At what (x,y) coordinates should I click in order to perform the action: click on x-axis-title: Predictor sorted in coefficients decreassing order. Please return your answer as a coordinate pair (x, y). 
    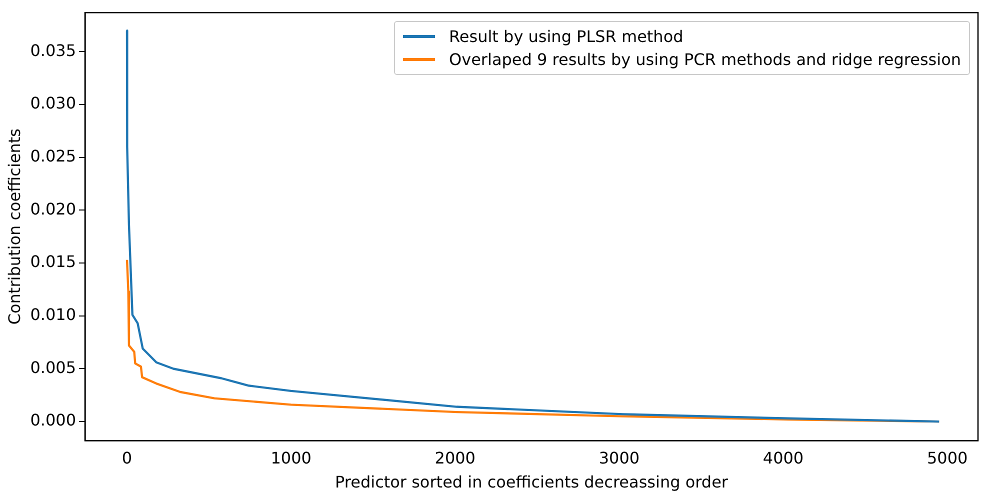
    Looking at the image, I should click on (531, 482).